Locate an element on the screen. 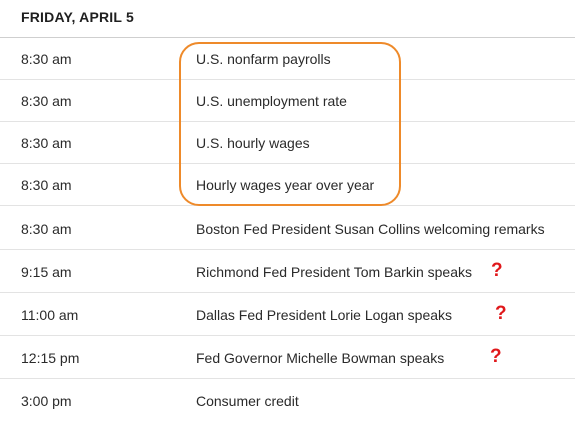  event-name: Fed Governor Michelle Bowman speaks is located at coordinates (320, 358).